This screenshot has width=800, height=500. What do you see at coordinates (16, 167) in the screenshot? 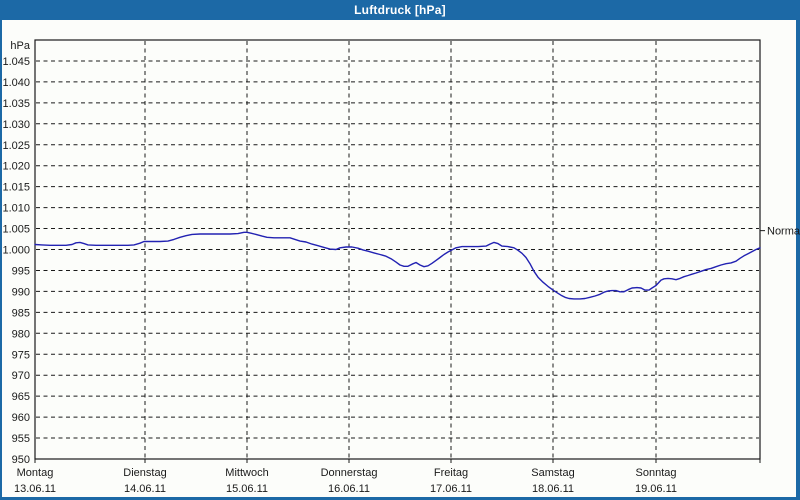
I see `y-tick-label: 1.020` at bounding box center [16, 167].